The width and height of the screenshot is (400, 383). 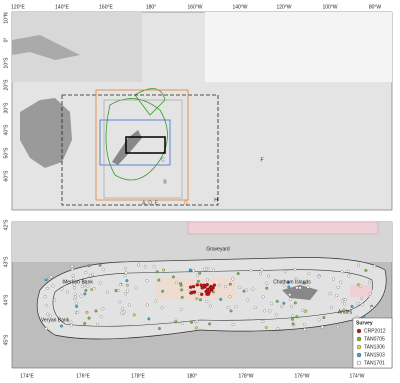 I want to click on lon-label: 174°W, so click(x=356, y=376).